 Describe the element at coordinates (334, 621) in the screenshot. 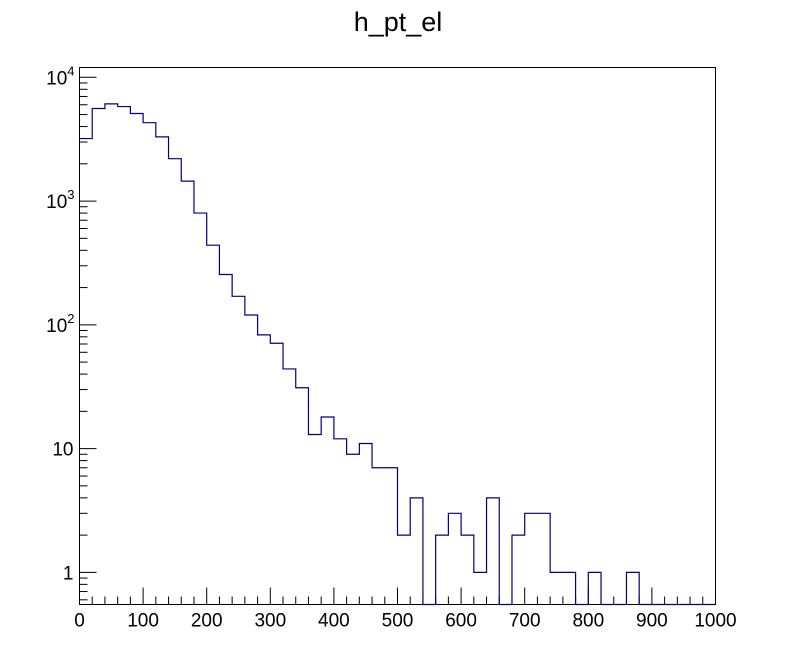

I see `x-tick-label: 400` at that location.